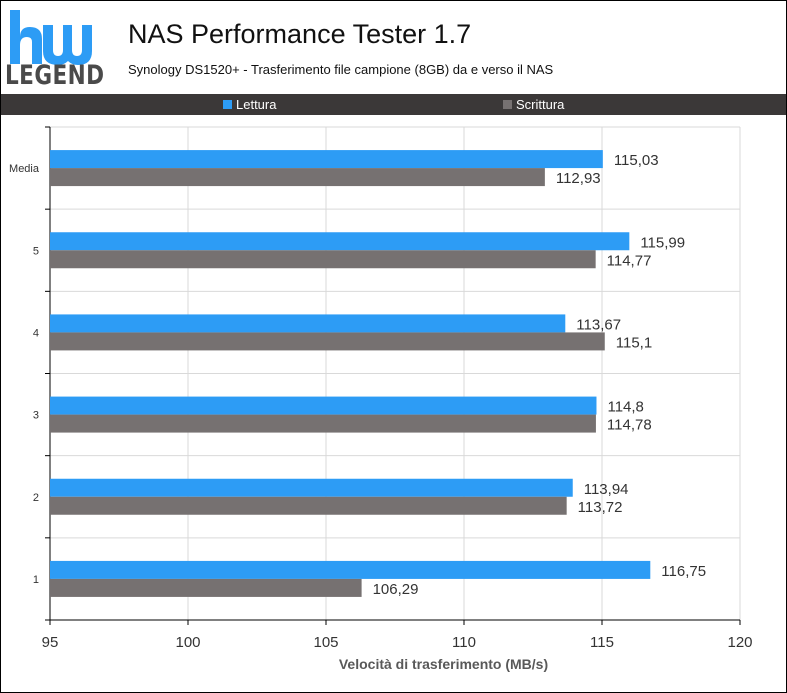 The image size is (787, 693). Describe the element at coordinates (393, 104) in the screenshot. I see `legend: Lettura Scrittura` at that location.